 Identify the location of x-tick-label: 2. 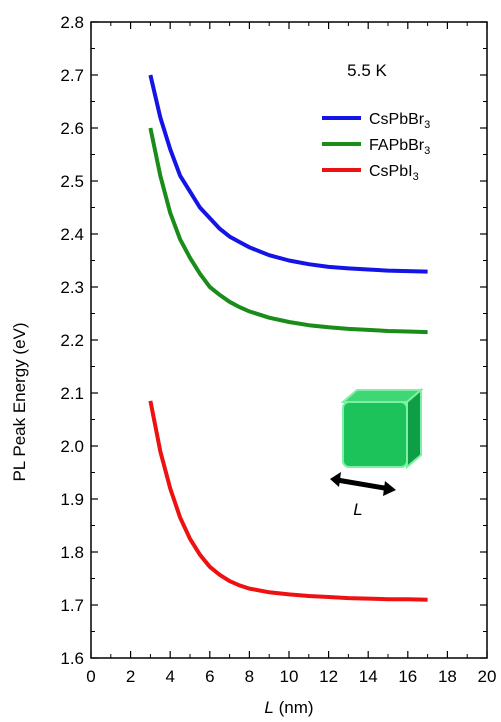
(130, 676).